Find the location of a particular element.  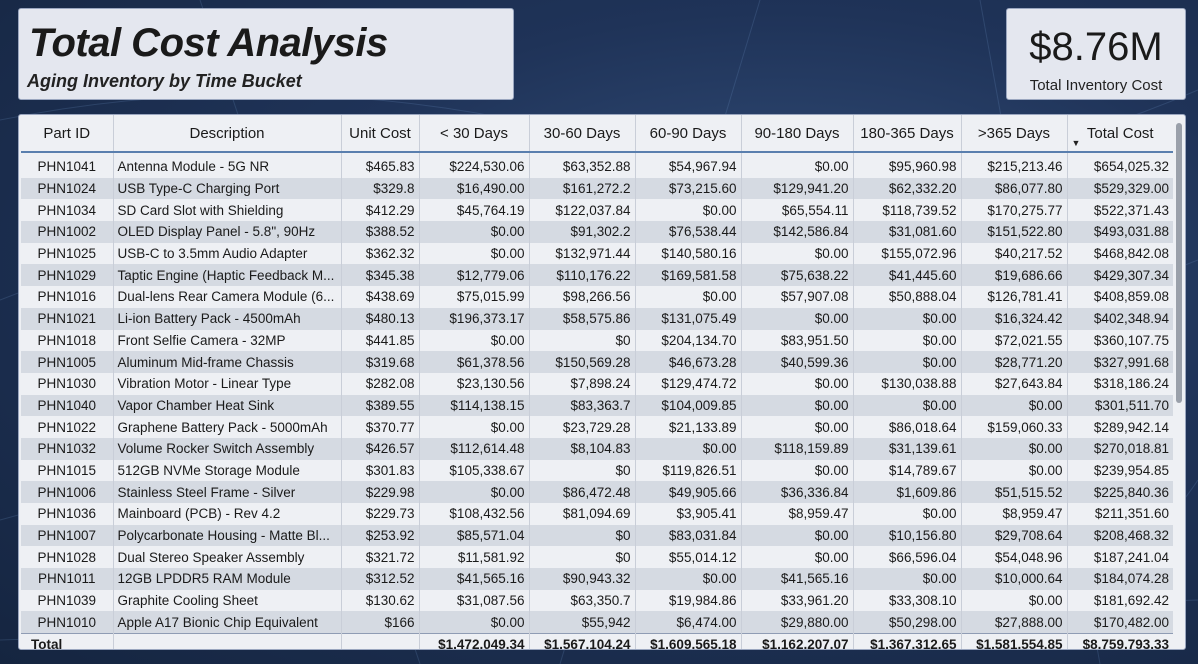

total-description is located at coordinates (226, 641).